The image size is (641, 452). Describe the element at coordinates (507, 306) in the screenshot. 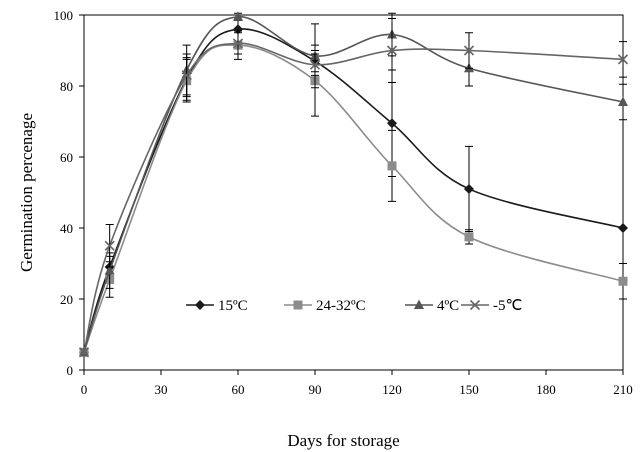

I see `legend-label: -5℃` at that location.